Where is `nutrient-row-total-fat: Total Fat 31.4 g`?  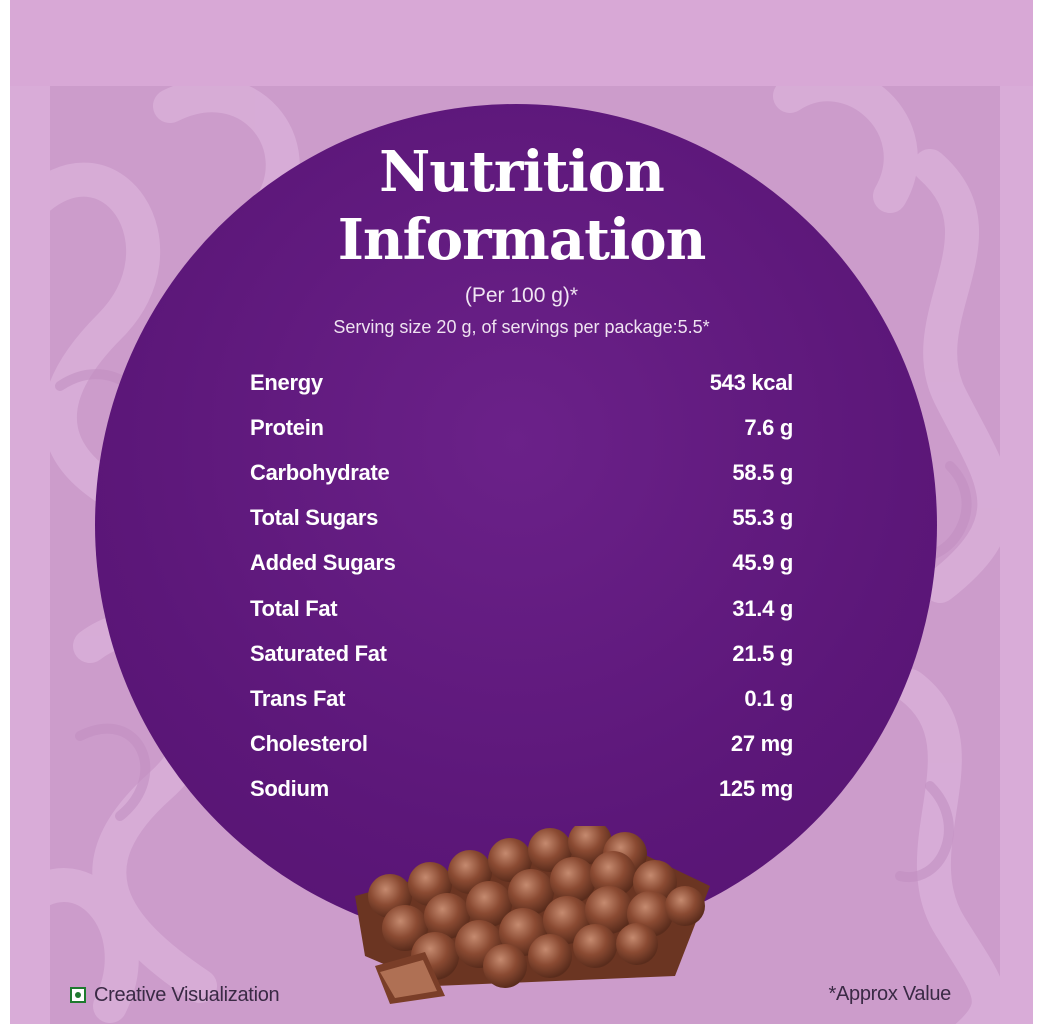
nutrient-row-total-fat: Total Fat 31.4 g is located at coordinates (521, 608).